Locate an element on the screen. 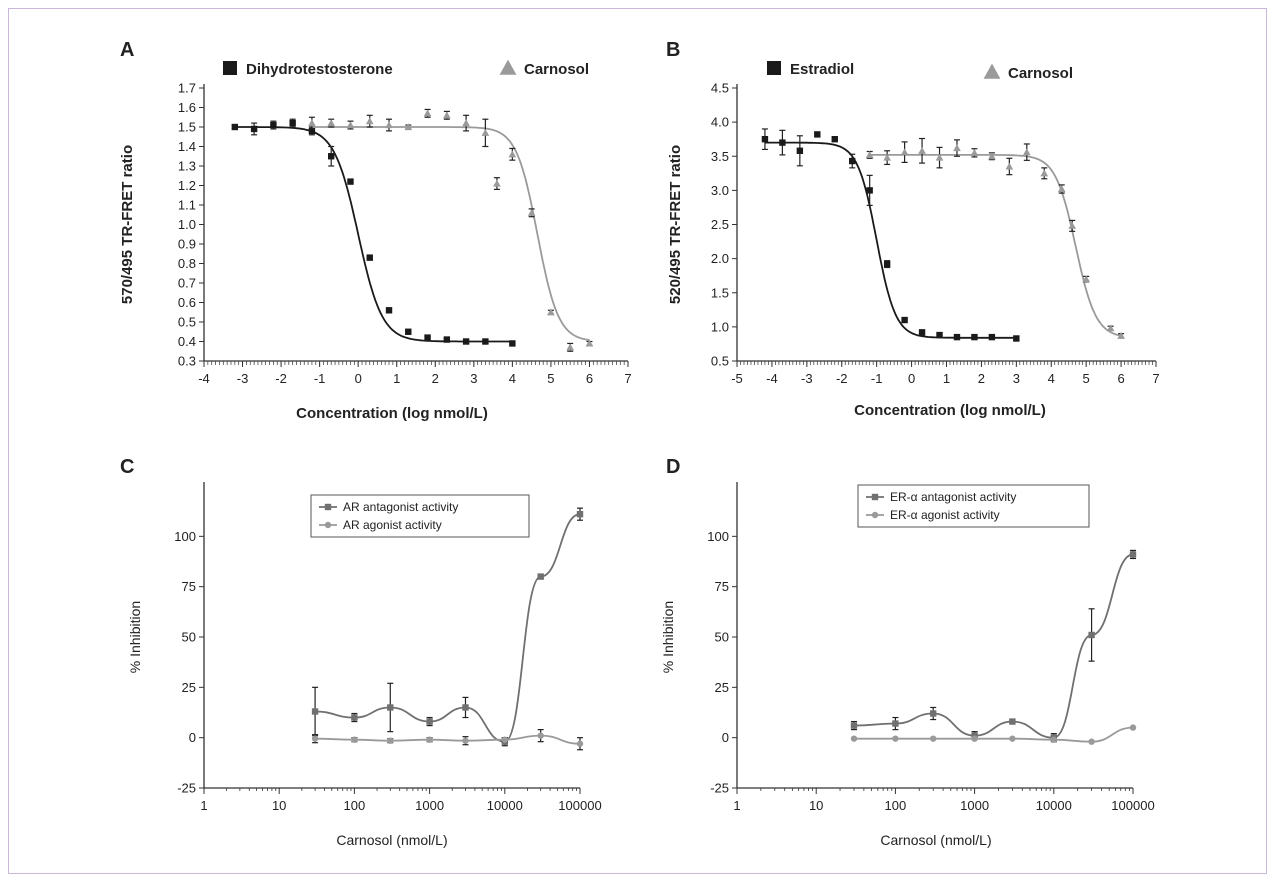  x-axis-title: Carnosol (nmol/L) is located at coordinates (391, 840).